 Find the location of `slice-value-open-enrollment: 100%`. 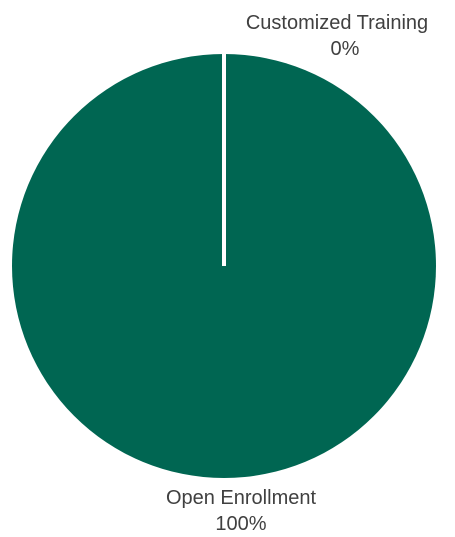

slice-value-open-enrollment: 100% is located at coordinates (240, 524).